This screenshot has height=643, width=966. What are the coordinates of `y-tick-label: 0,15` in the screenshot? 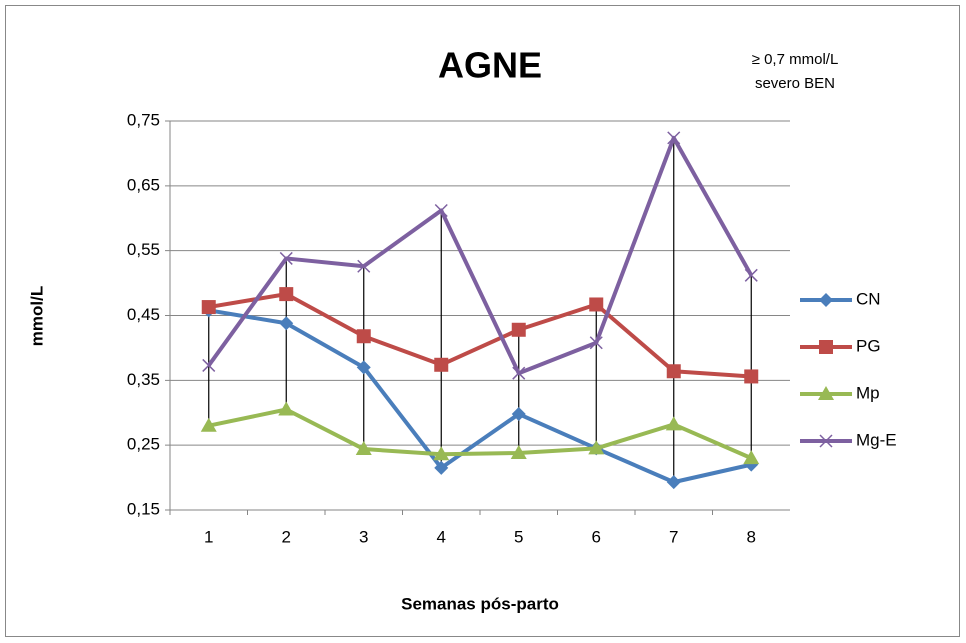 It's located at (143, 508).